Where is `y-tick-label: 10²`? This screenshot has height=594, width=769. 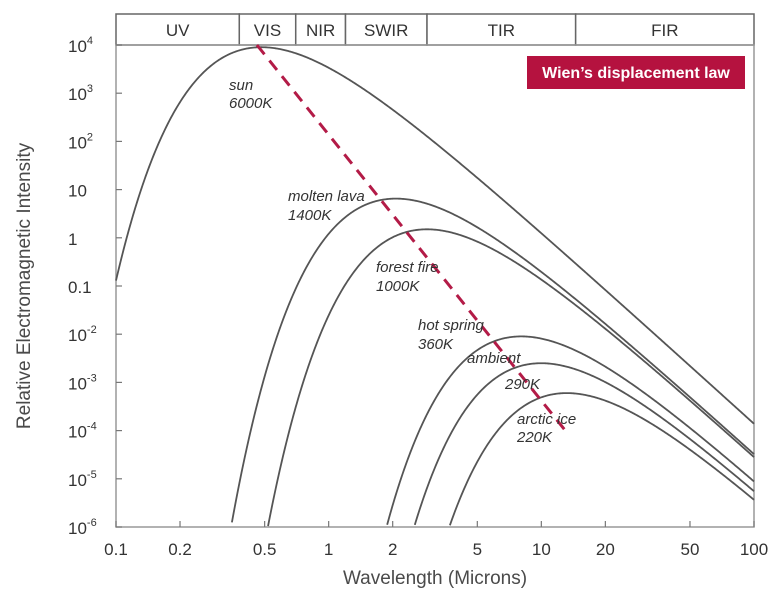 y-tick-label: 10² is located at coordinates (80, 141).